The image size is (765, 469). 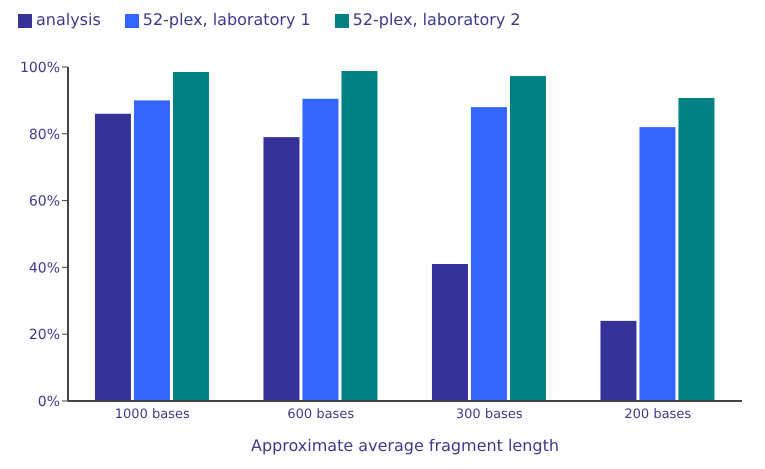 I want to click on x-tick-label: 600 bases, so click(x=320, y=414).